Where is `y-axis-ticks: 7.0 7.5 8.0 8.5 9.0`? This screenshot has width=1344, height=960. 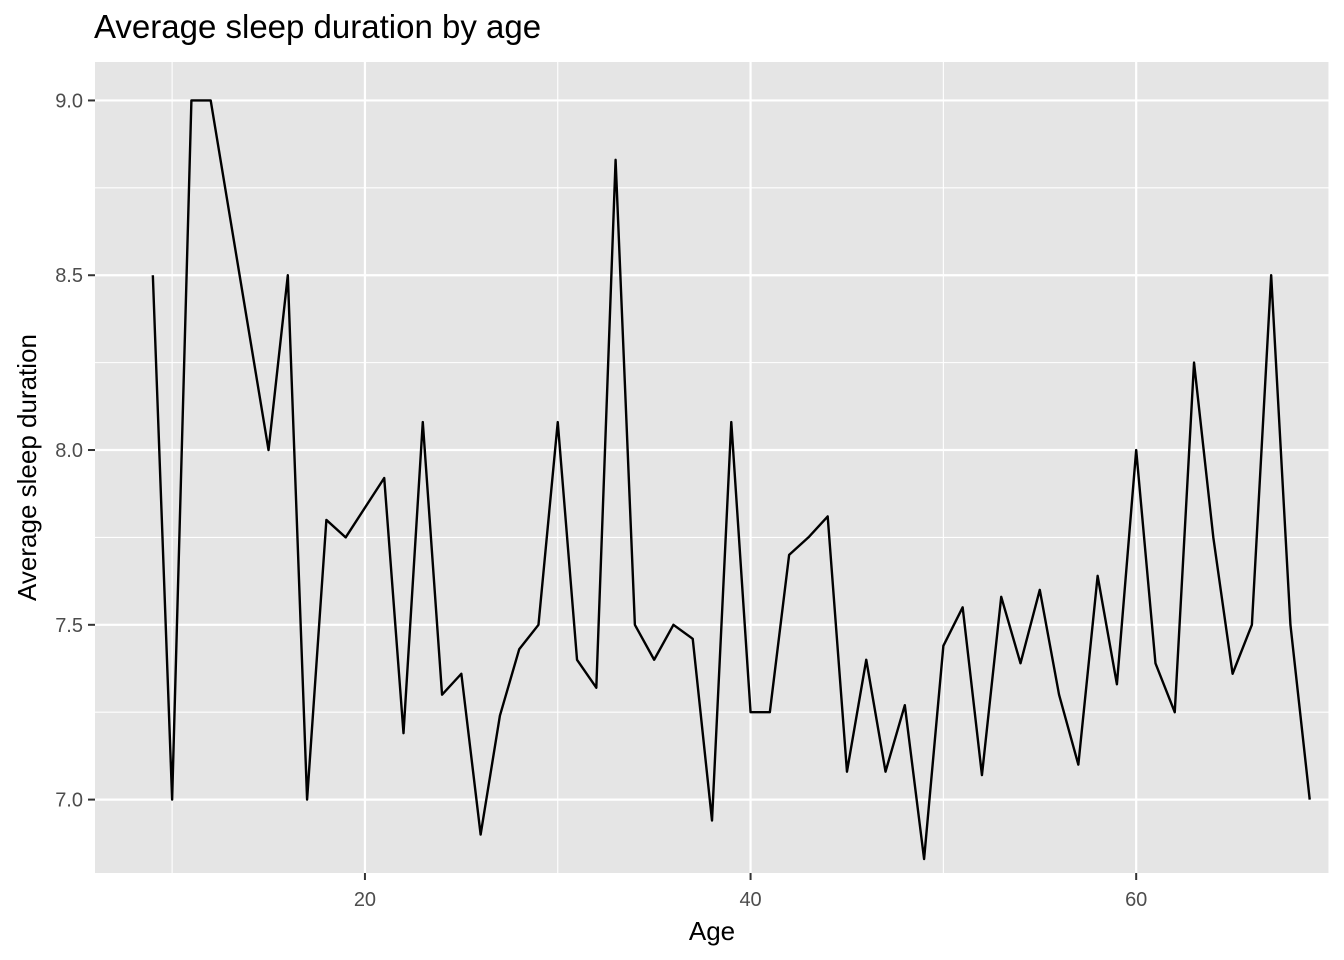
y-axis-ticks: 7.0 7.5 8.0 8.5 9.0 is located at coordinates (75, 451).